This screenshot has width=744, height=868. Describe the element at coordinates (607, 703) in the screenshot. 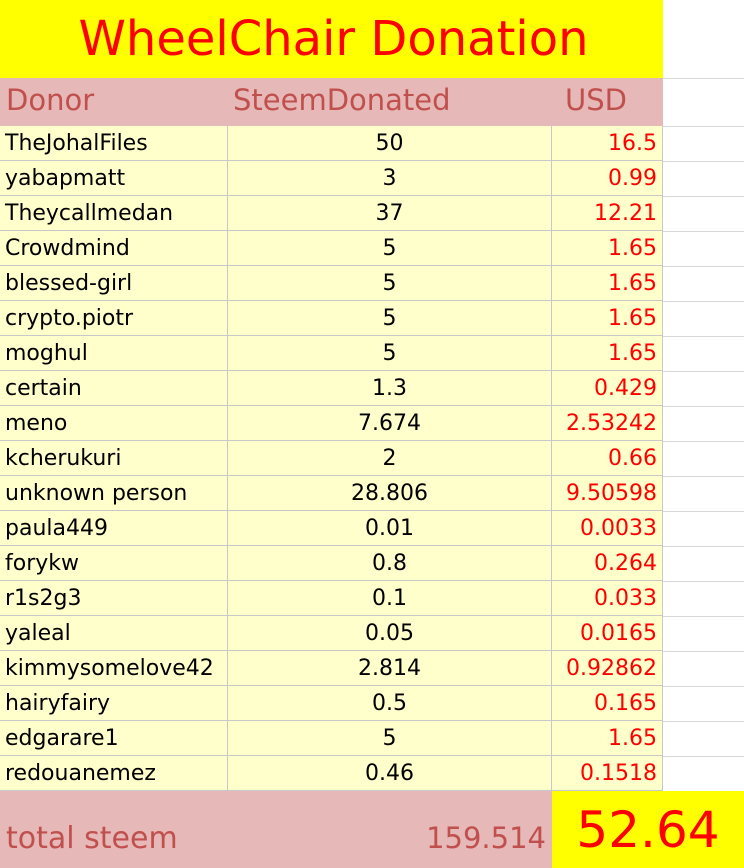

I see `usd-cell: 0.165` at that location.